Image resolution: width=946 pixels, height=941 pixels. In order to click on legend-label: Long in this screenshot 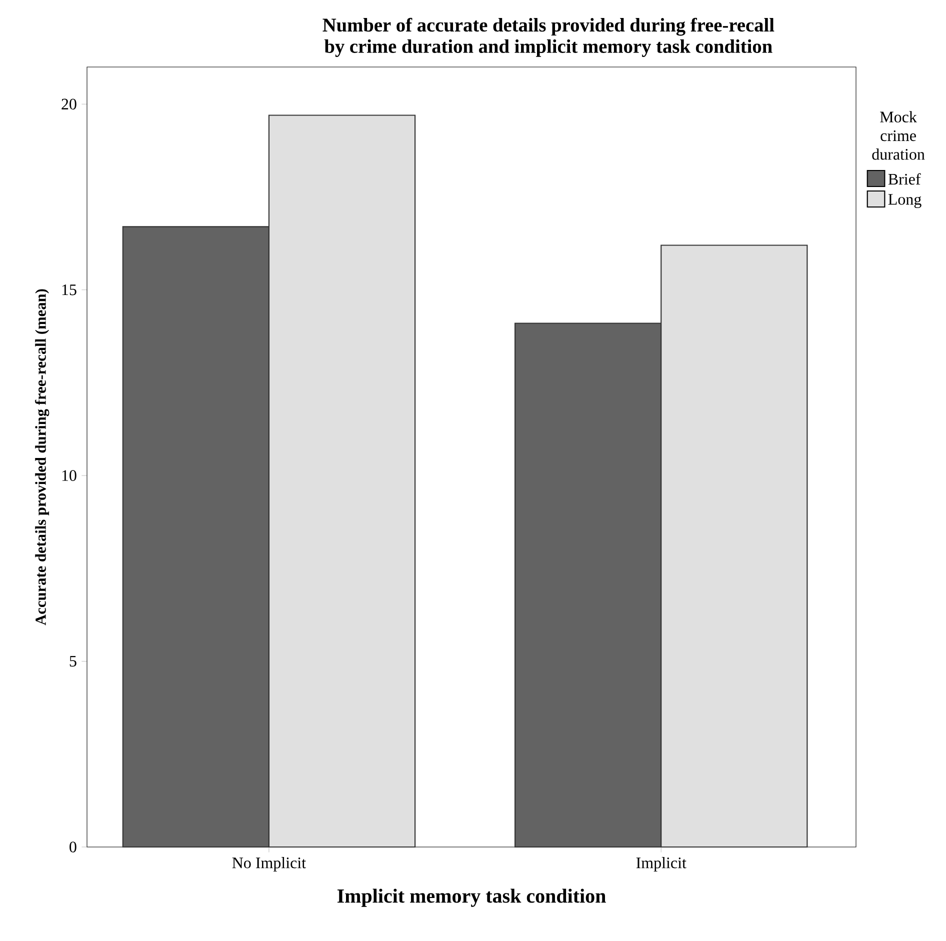, I will do `click(905, 201)`.